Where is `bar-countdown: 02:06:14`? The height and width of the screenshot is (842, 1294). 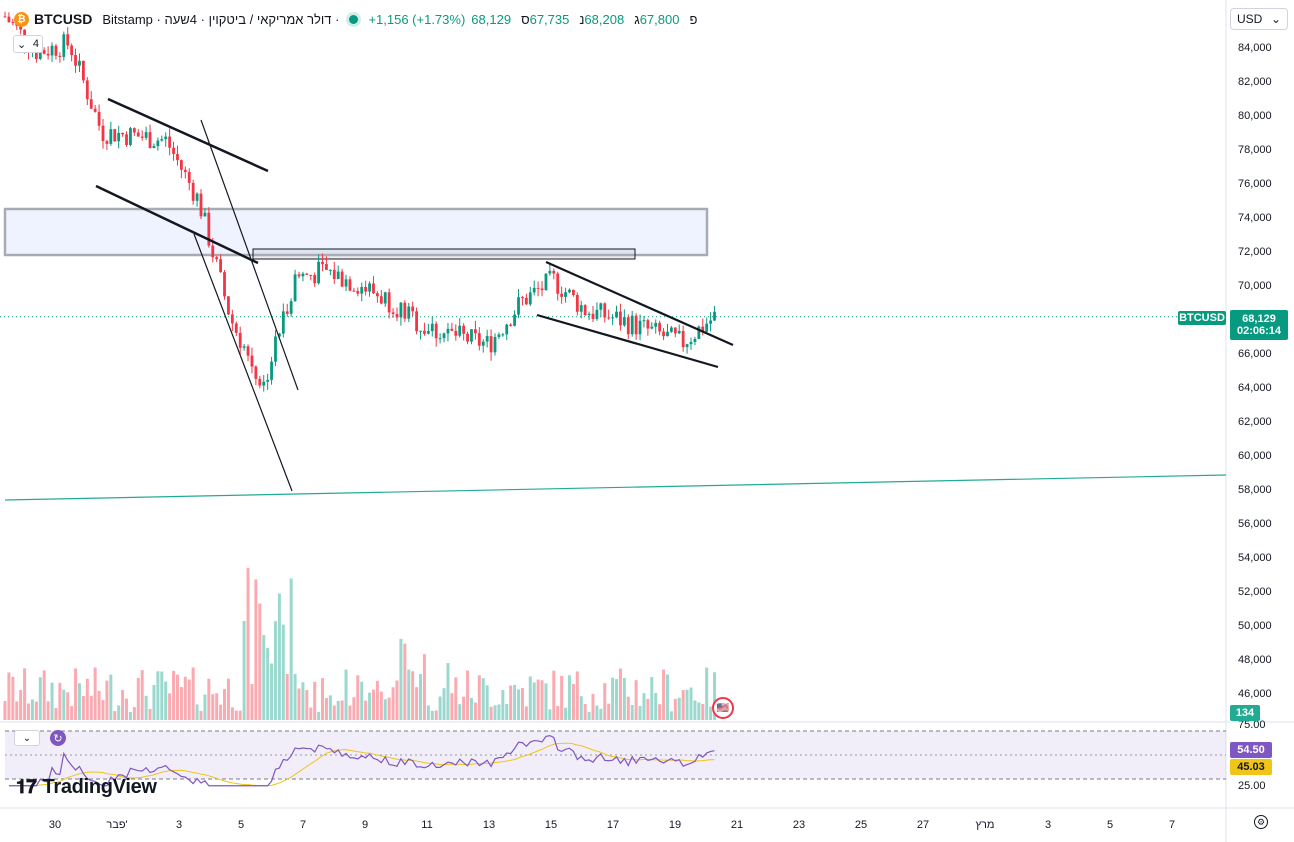
bar-countdown: 02:06:14 is located at coordinates (1259, 331).